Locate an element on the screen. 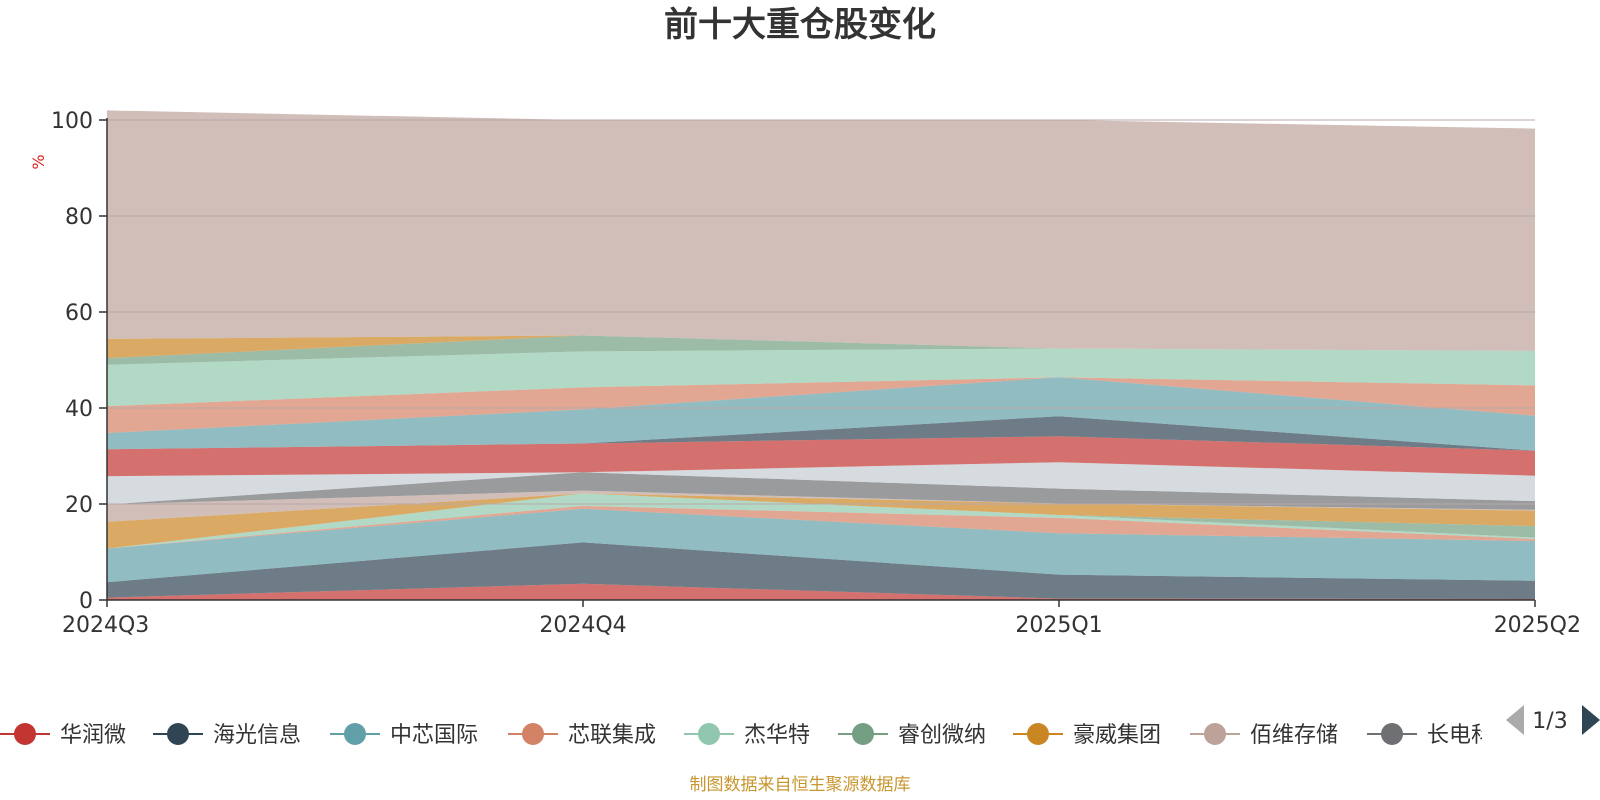  legend-item: 中芯国际 is located at coordinates (404, 735).